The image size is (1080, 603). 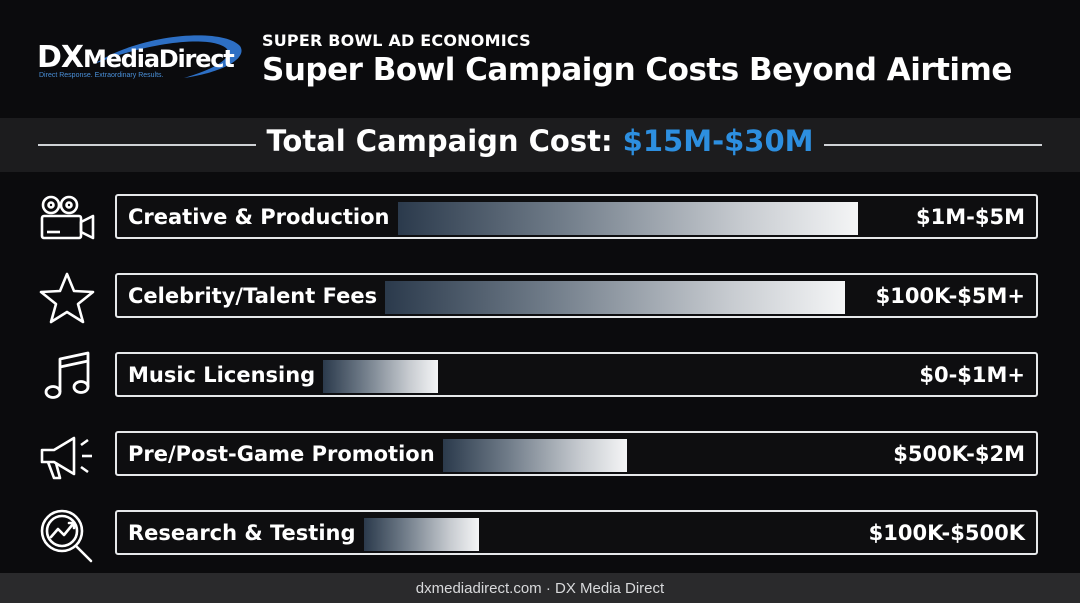 I want to click on row-creative-production: Creative & Production $1M-$5M, so click(x=540, y=219).